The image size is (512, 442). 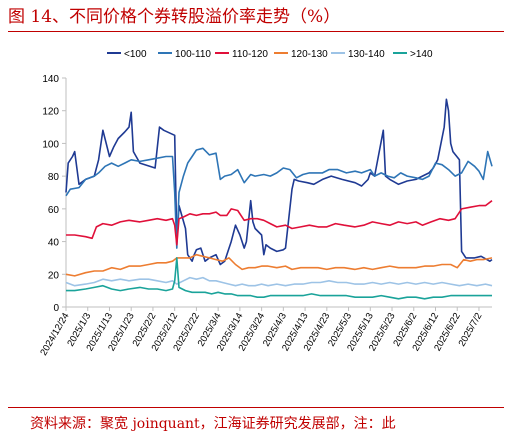 What do you see at coordinates (54, 210) in the screenshot?
I see `y-tick-label: 60` at bounding box center [54, 210].